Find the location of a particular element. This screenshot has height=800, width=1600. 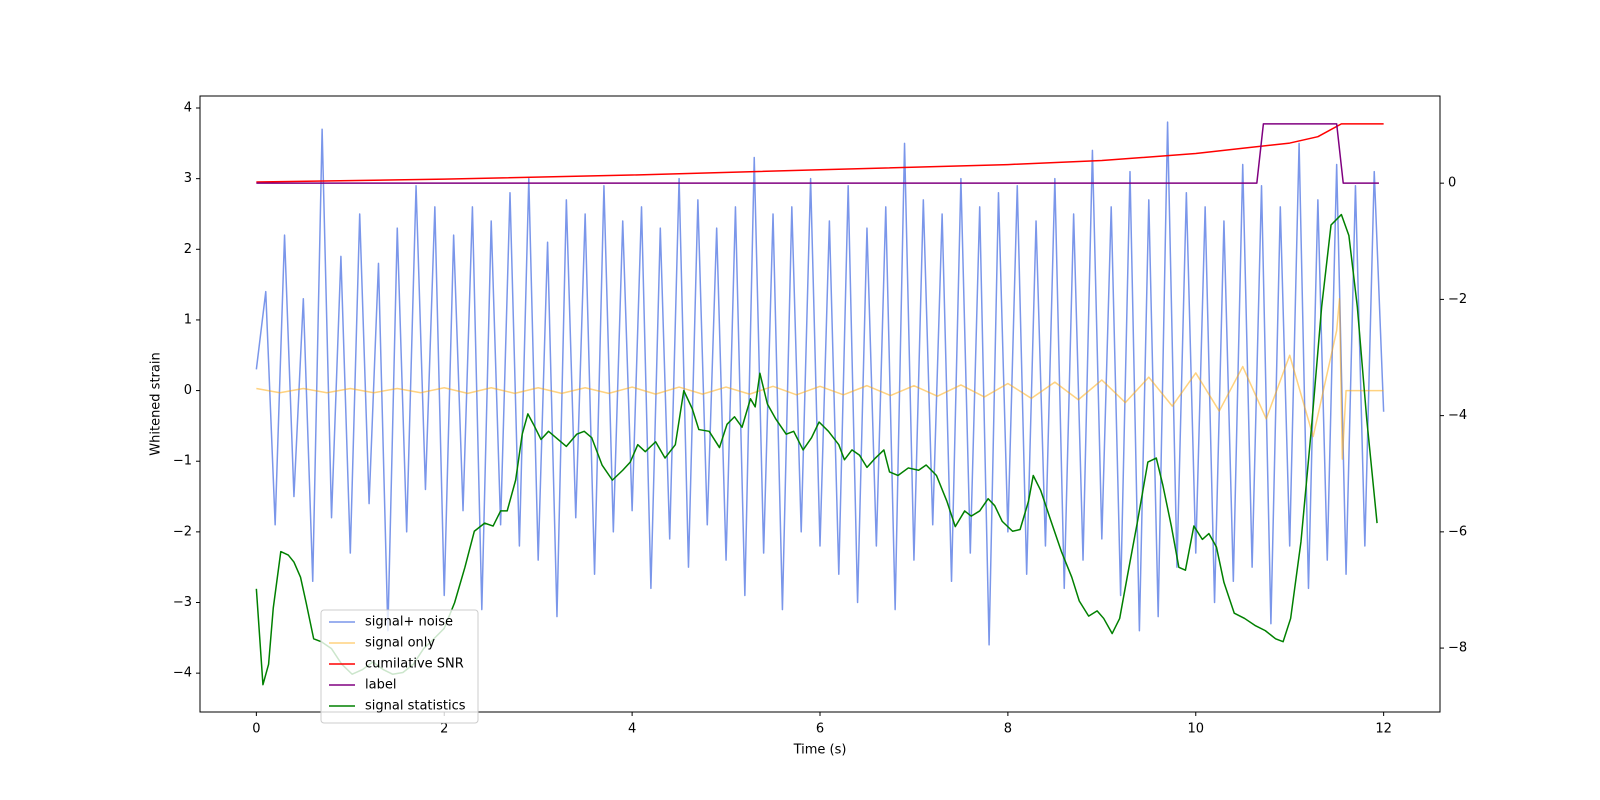

y-tick-label: 0 is located at coordinates (188, 390).